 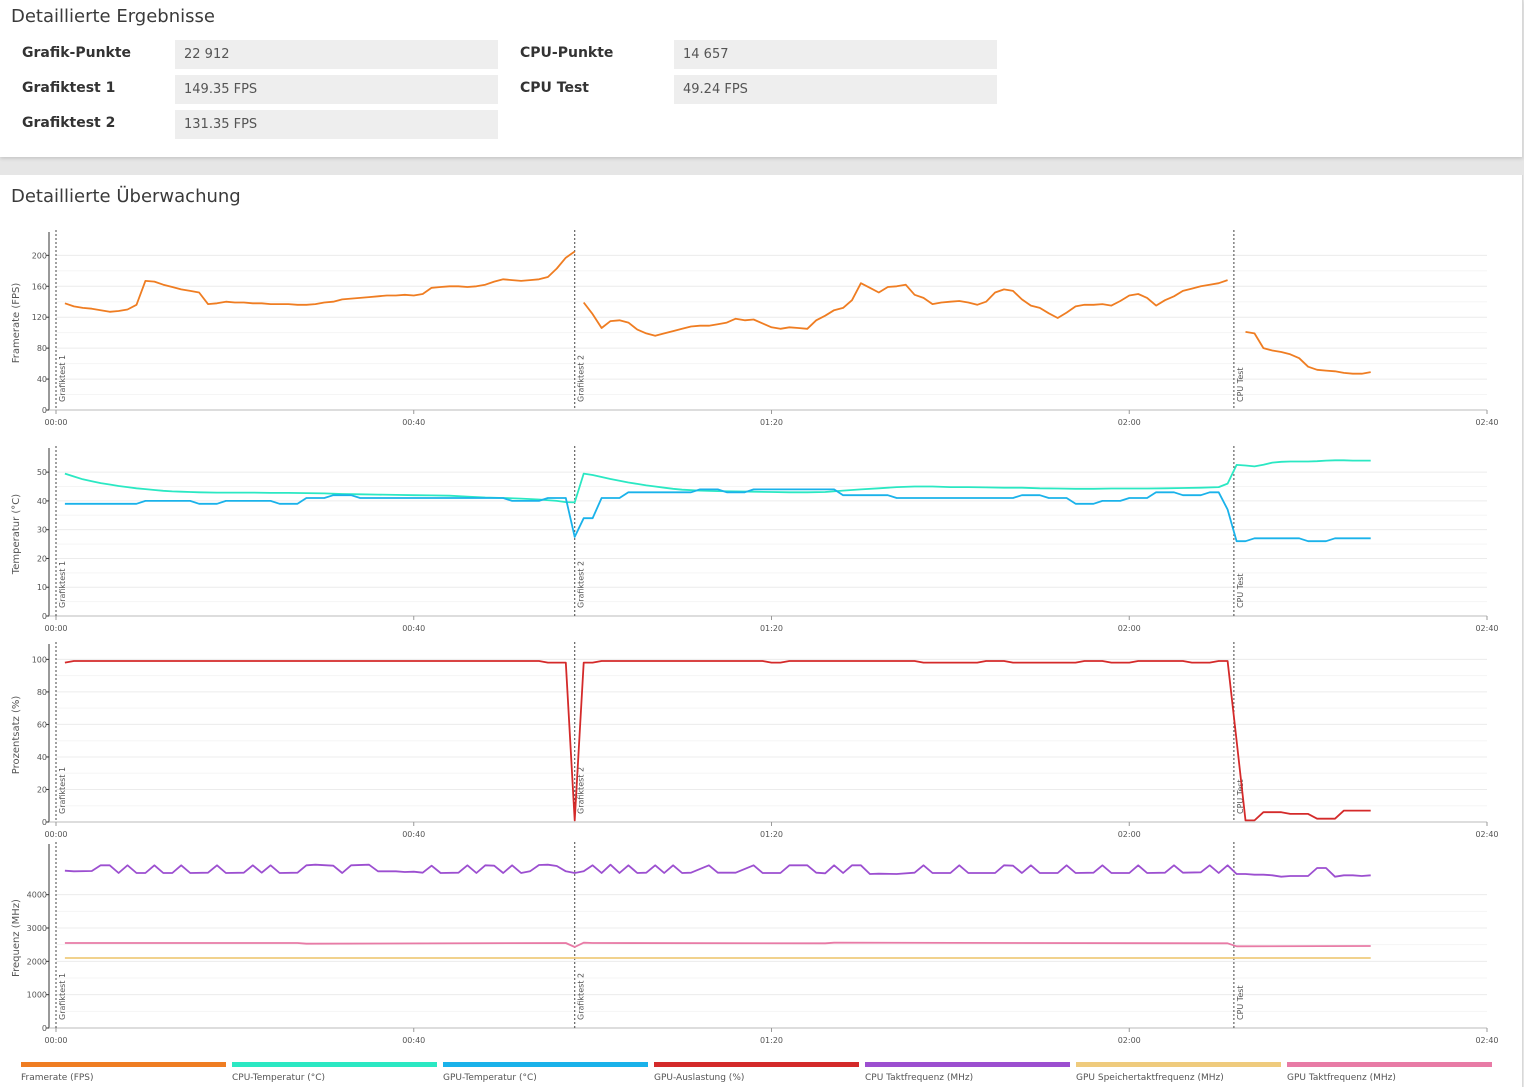 What do you see at coordinates (336, 54) in the screenshot?
I see `graphics-score-value: 22 912` at bounding box center [336, 54].